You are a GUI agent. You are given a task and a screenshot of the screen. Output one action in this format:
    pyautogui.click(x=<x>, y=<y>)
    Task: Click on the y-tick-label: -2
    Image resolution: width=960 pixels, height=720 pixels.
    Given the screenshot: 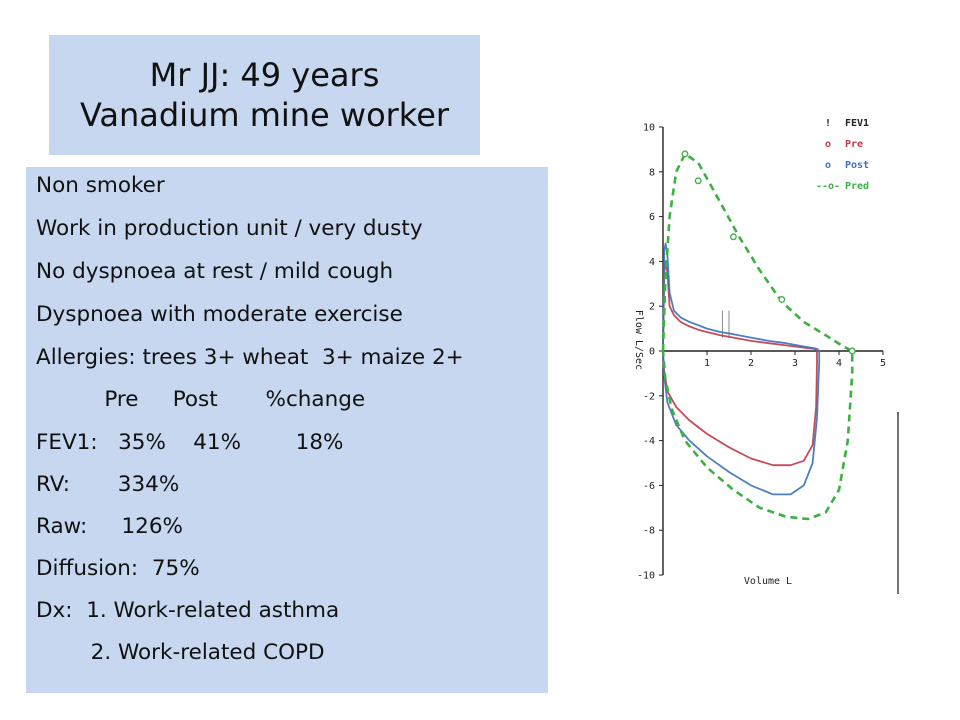 What is the action you would take?
    pyautogui.click(x=649, y=396)
    